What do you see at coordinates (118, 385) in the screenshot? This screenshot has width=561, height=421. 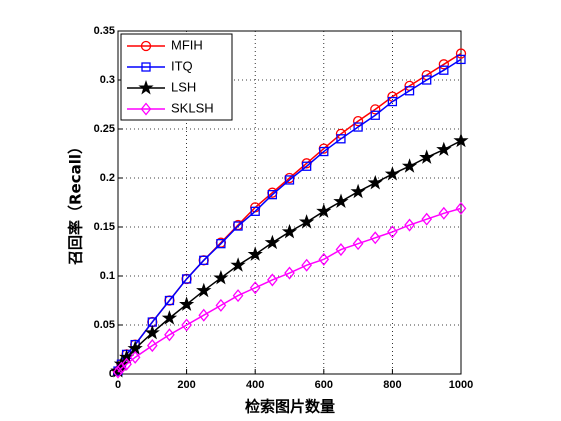 I see `x-tick-label: 0` at bounding box center [118, 385].